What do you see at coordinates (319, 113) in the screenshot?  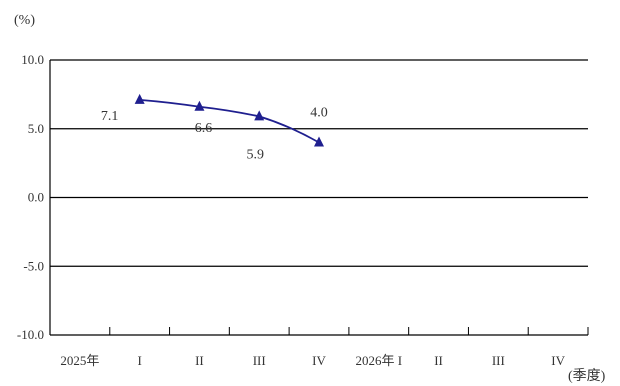 I see `data-label: 4.0` at bounding box center [319, 113].